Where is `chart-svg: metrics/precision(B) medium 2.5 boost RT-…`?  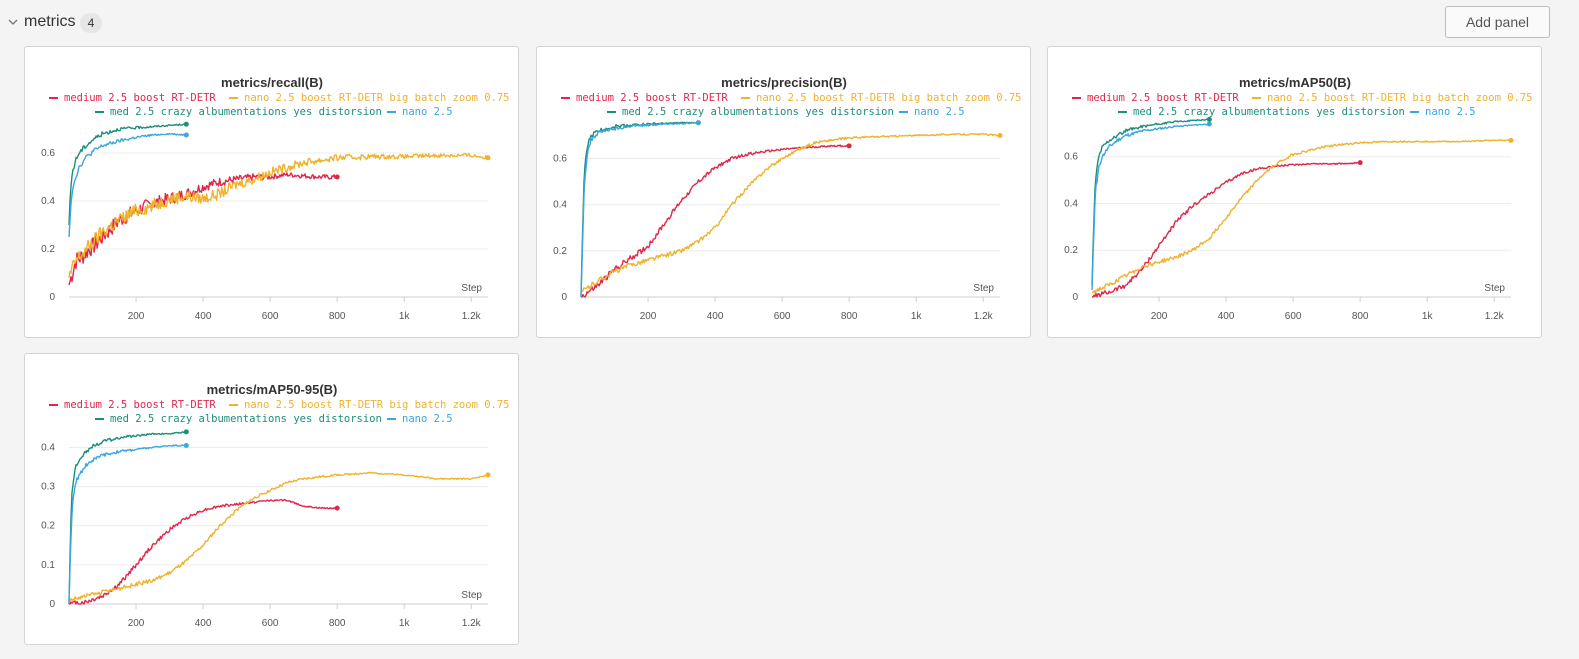 chart-svg: metrics/precision(B) medium 2.5 boost RT-… is located at coordinates (787, 198).